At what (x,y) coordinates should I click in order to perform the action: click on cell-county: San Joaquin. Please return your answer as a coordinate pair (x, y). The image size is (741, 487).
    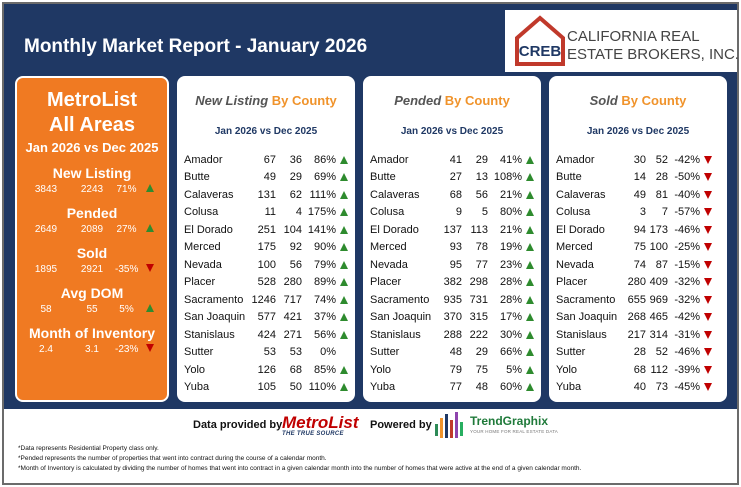
    Looking at the image, I should click on (587, 317).